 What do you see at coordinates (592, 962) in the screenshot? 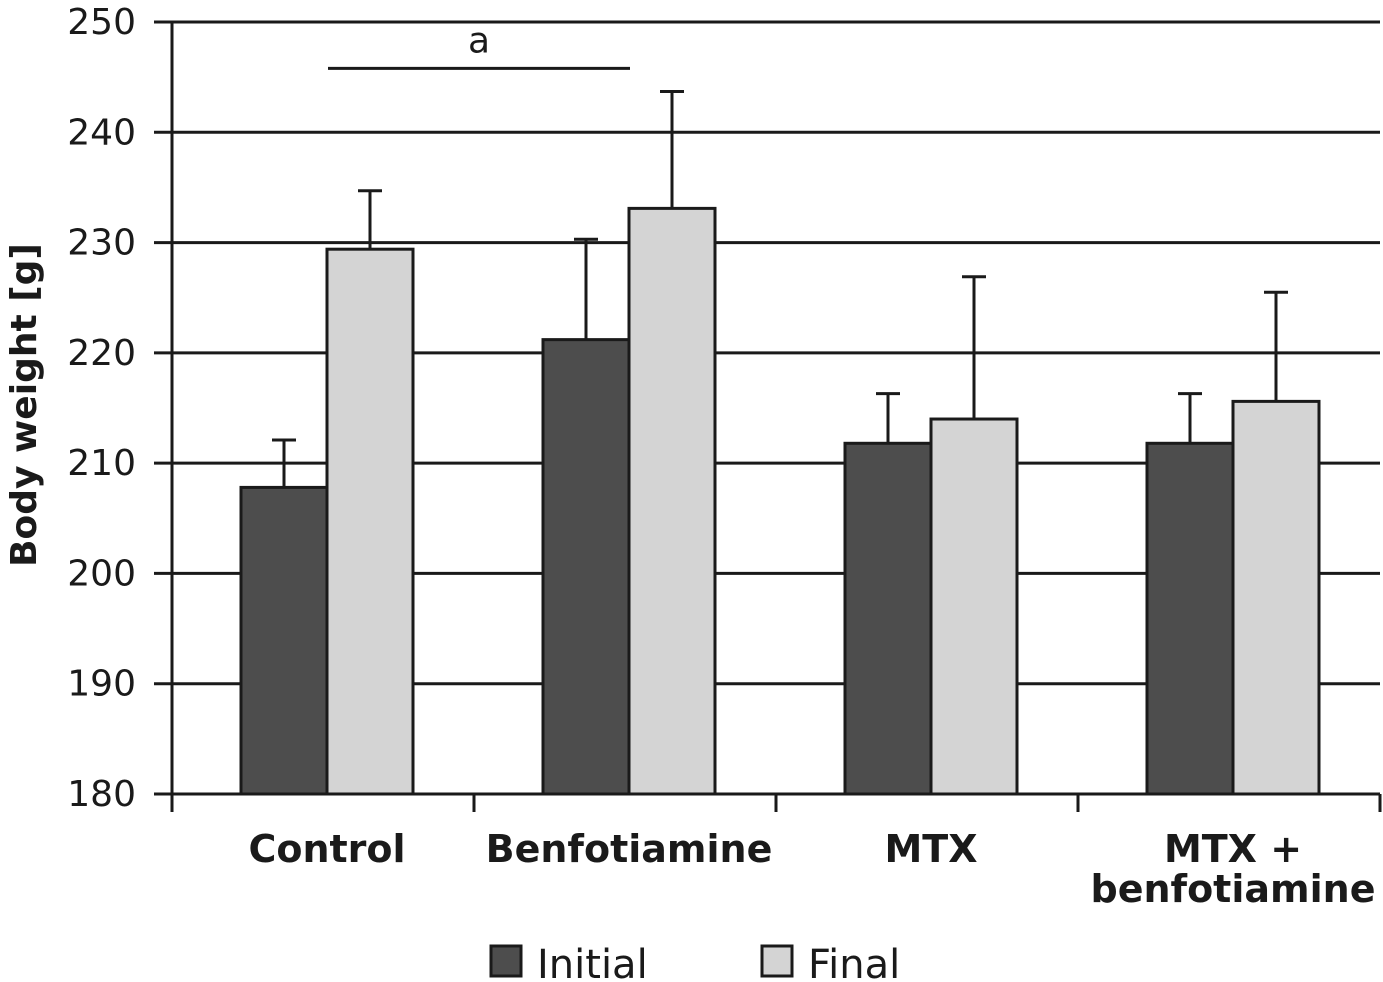
I see `legend-label-initial: Initial` at bounding box center [592, 962].